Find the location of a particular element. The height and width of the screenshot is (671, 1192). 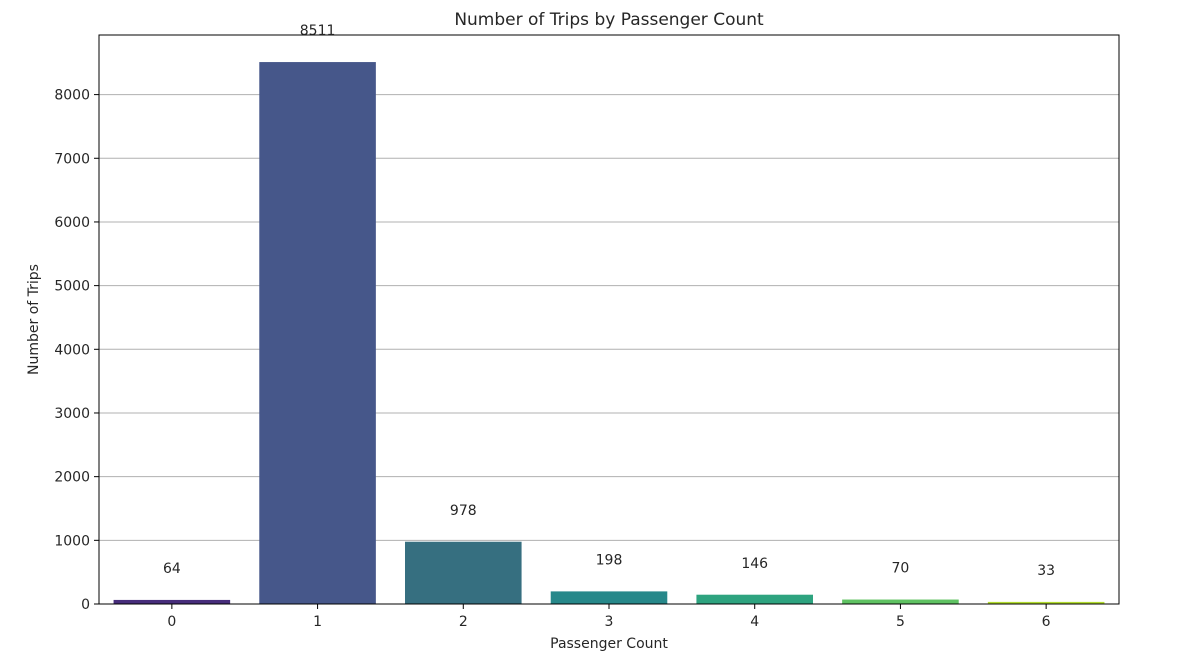

x-tick-label: 1 is located at coordinates (317, 622).